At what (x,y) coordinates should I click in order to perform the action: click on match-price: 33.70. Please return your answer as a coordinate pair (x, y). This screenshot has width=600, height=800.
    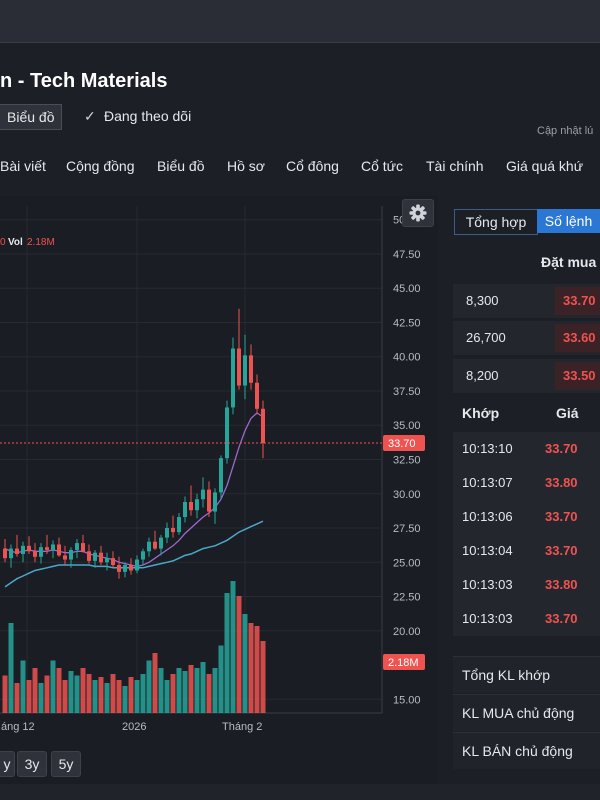
    Looking at the image, I should click on (561, 448).